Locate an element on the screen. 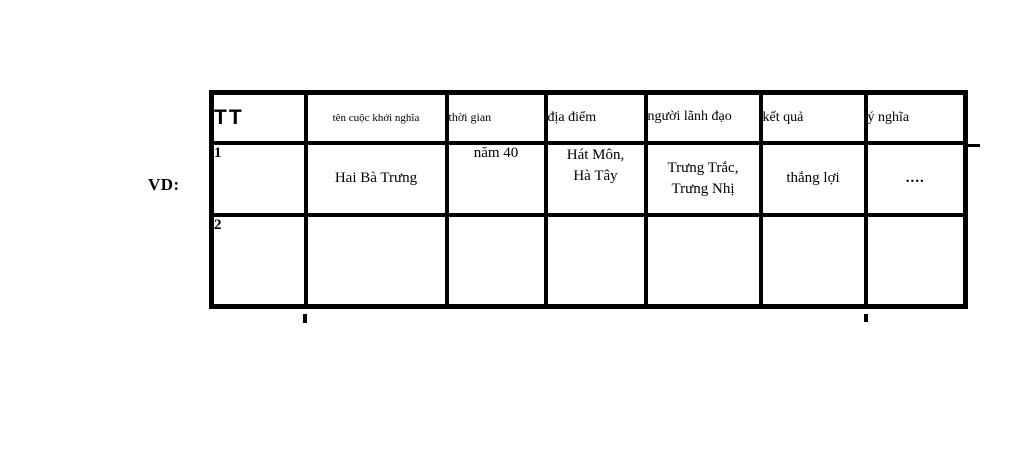  header-cell-thoi-gian: thời gian is located at coordinates (496, 117).